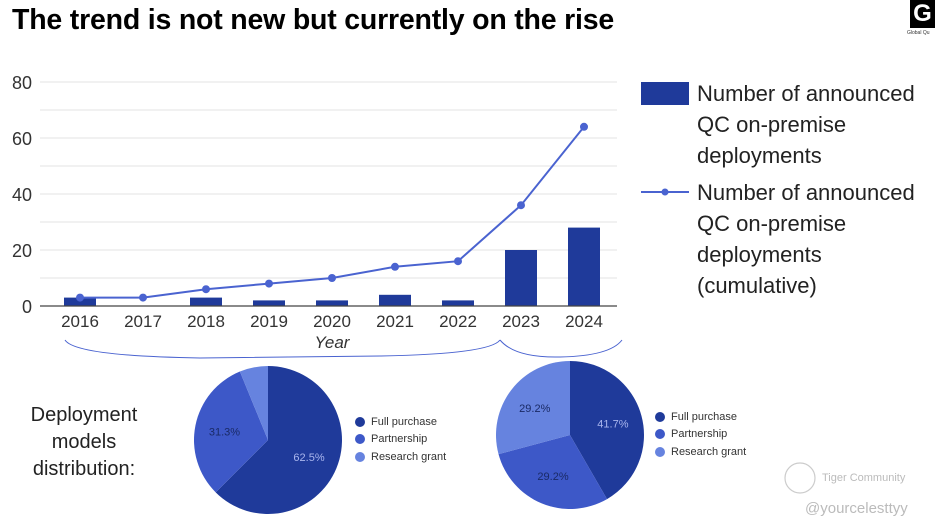 Image resolution: width=935 pixels, height=529 pixels. What do you see at coordinates (143, 321) in the screenshot?
I see `x-tick-label: 2017` at bounding box center [143, 321].